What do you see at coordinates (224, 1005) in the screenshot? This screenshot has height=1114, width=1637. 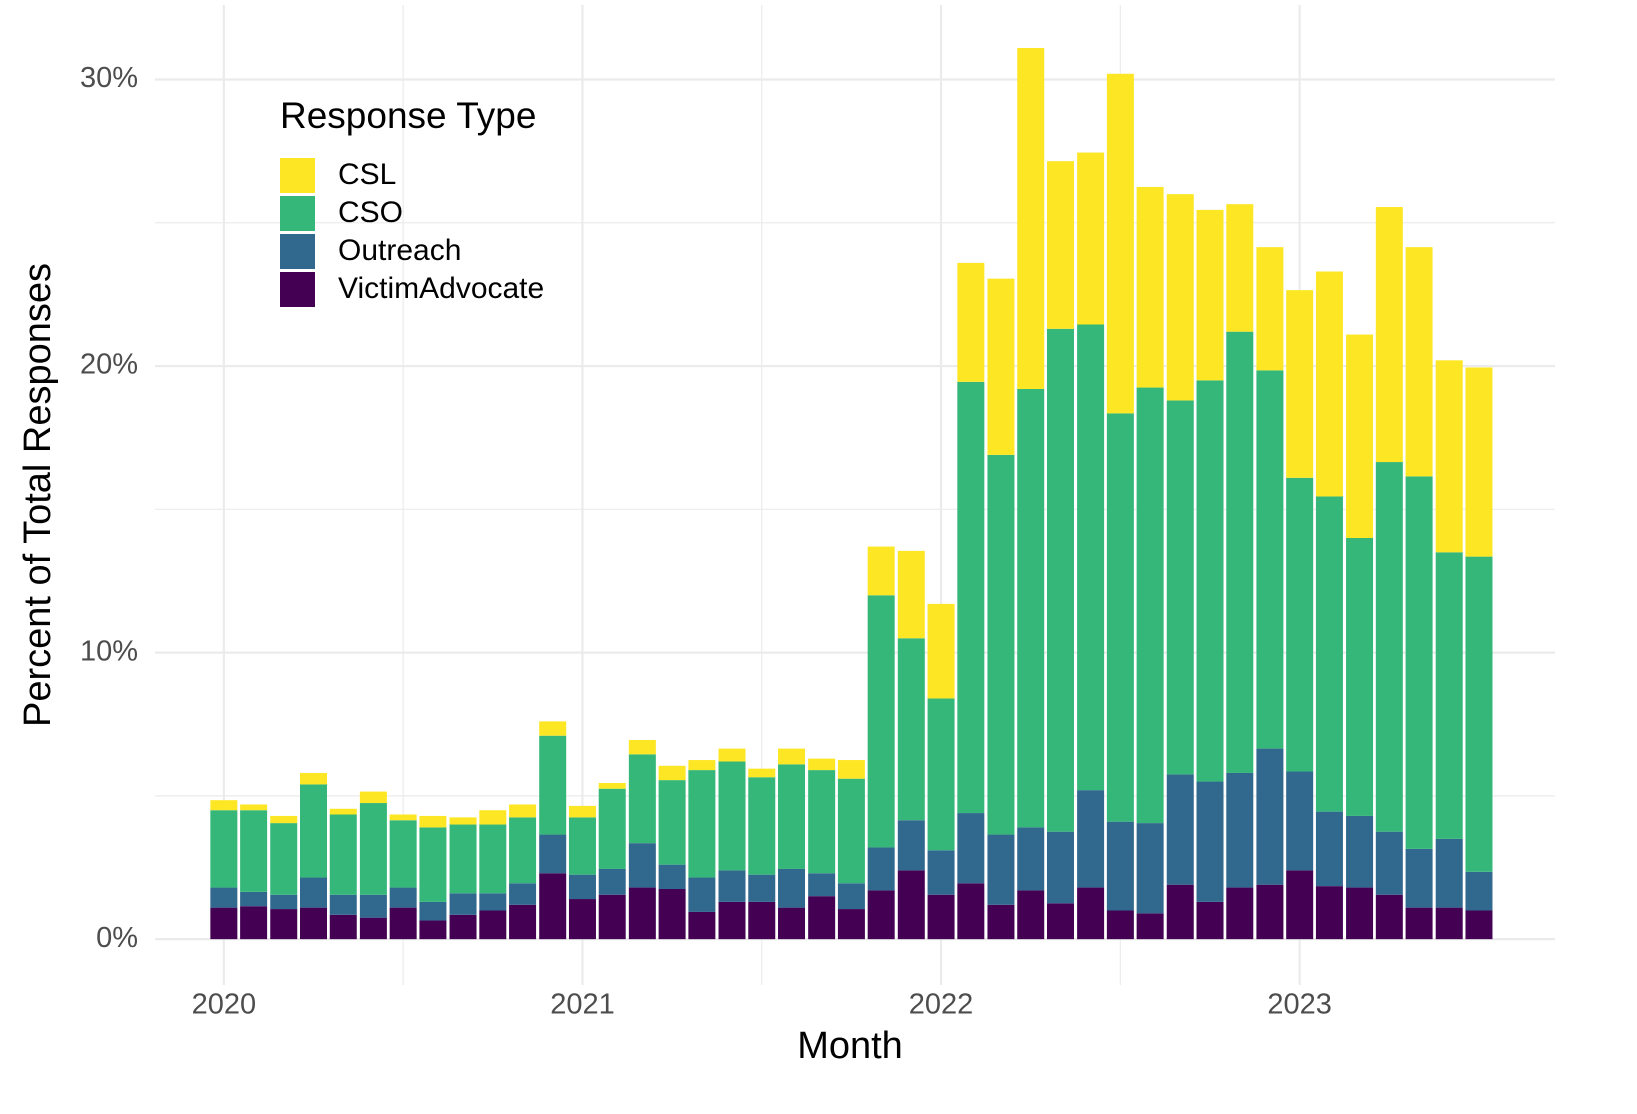 I see `x-tick-label: 2020` at bounding box center [224, 1005].